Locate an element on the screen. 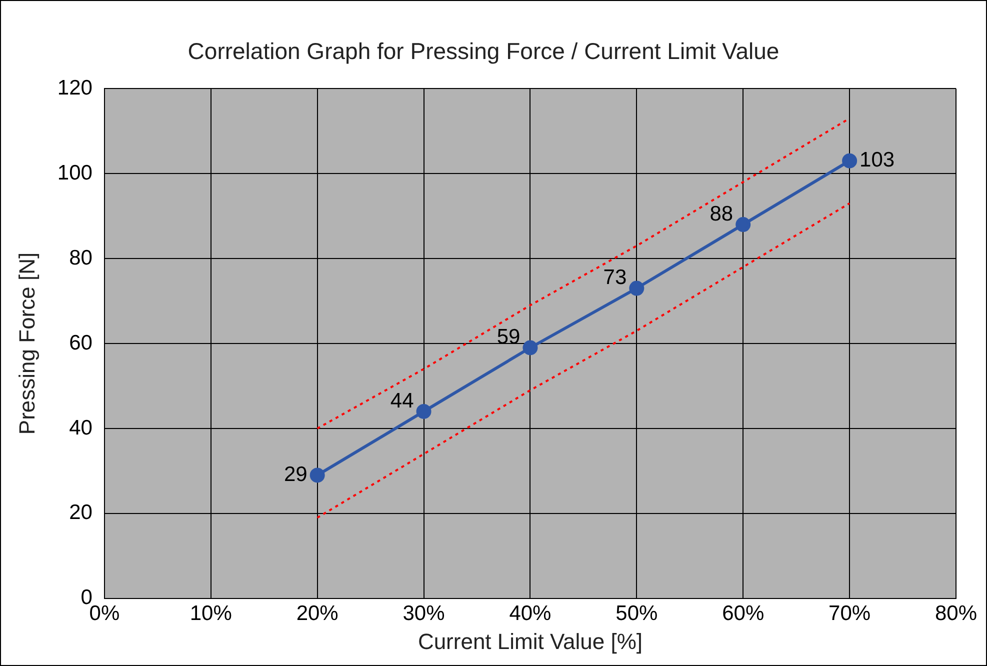 This screenshot has width=987, height=666. x-tick-label: 40% is located at coordinates (530, 613).